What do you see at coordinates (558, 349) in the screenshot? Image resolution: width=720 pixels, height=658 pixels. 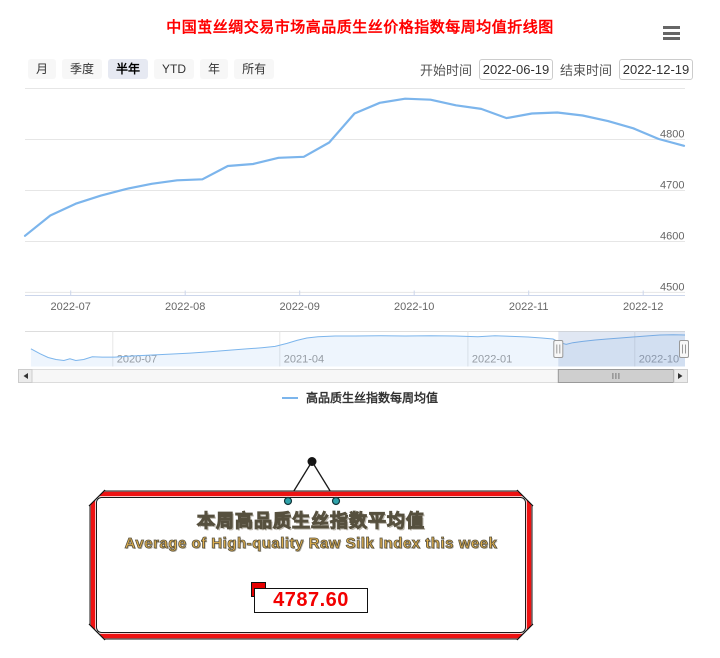 I see `navigator-handle-left` at bounding box center [558, 349].